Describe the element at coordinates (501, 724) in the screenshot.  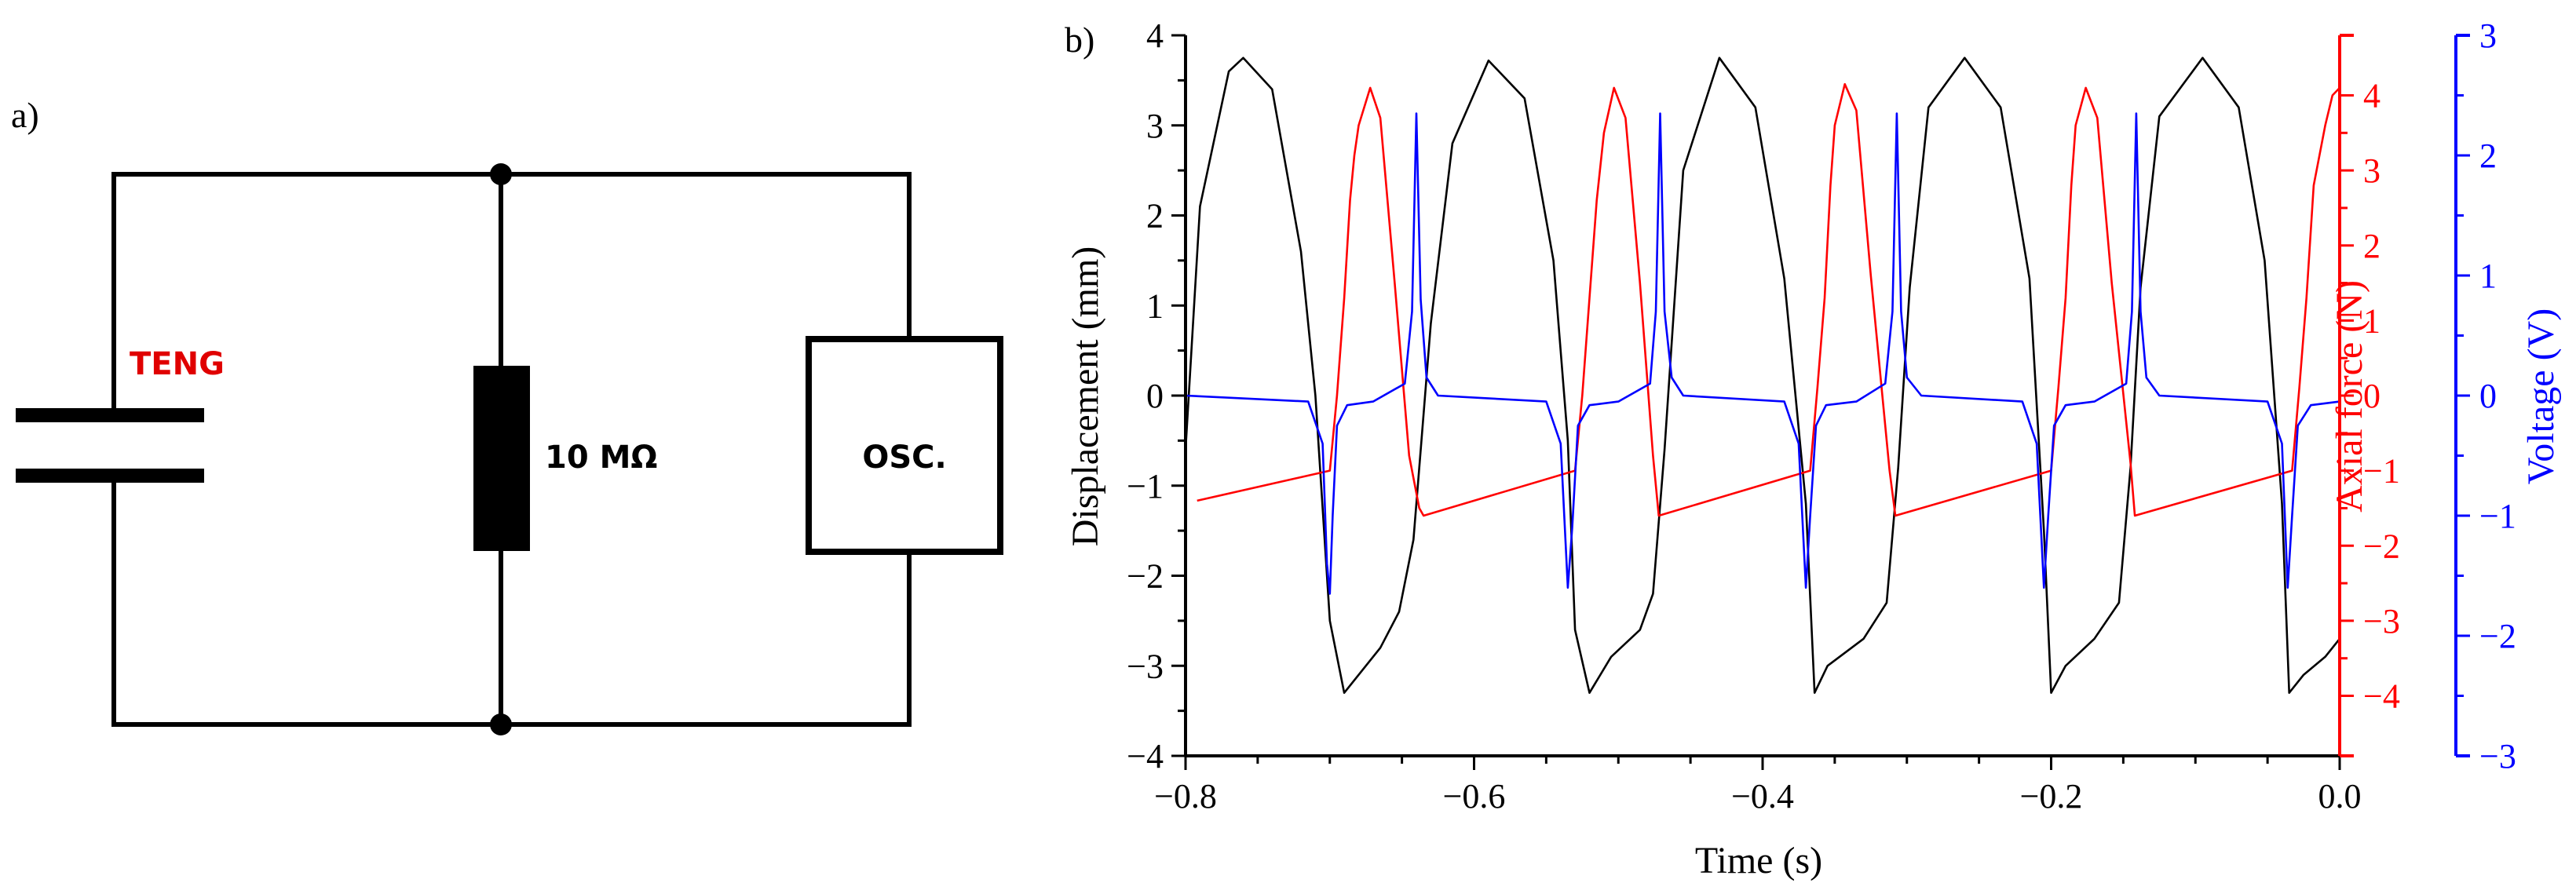
I see `junction-dot-bottom` at that location.